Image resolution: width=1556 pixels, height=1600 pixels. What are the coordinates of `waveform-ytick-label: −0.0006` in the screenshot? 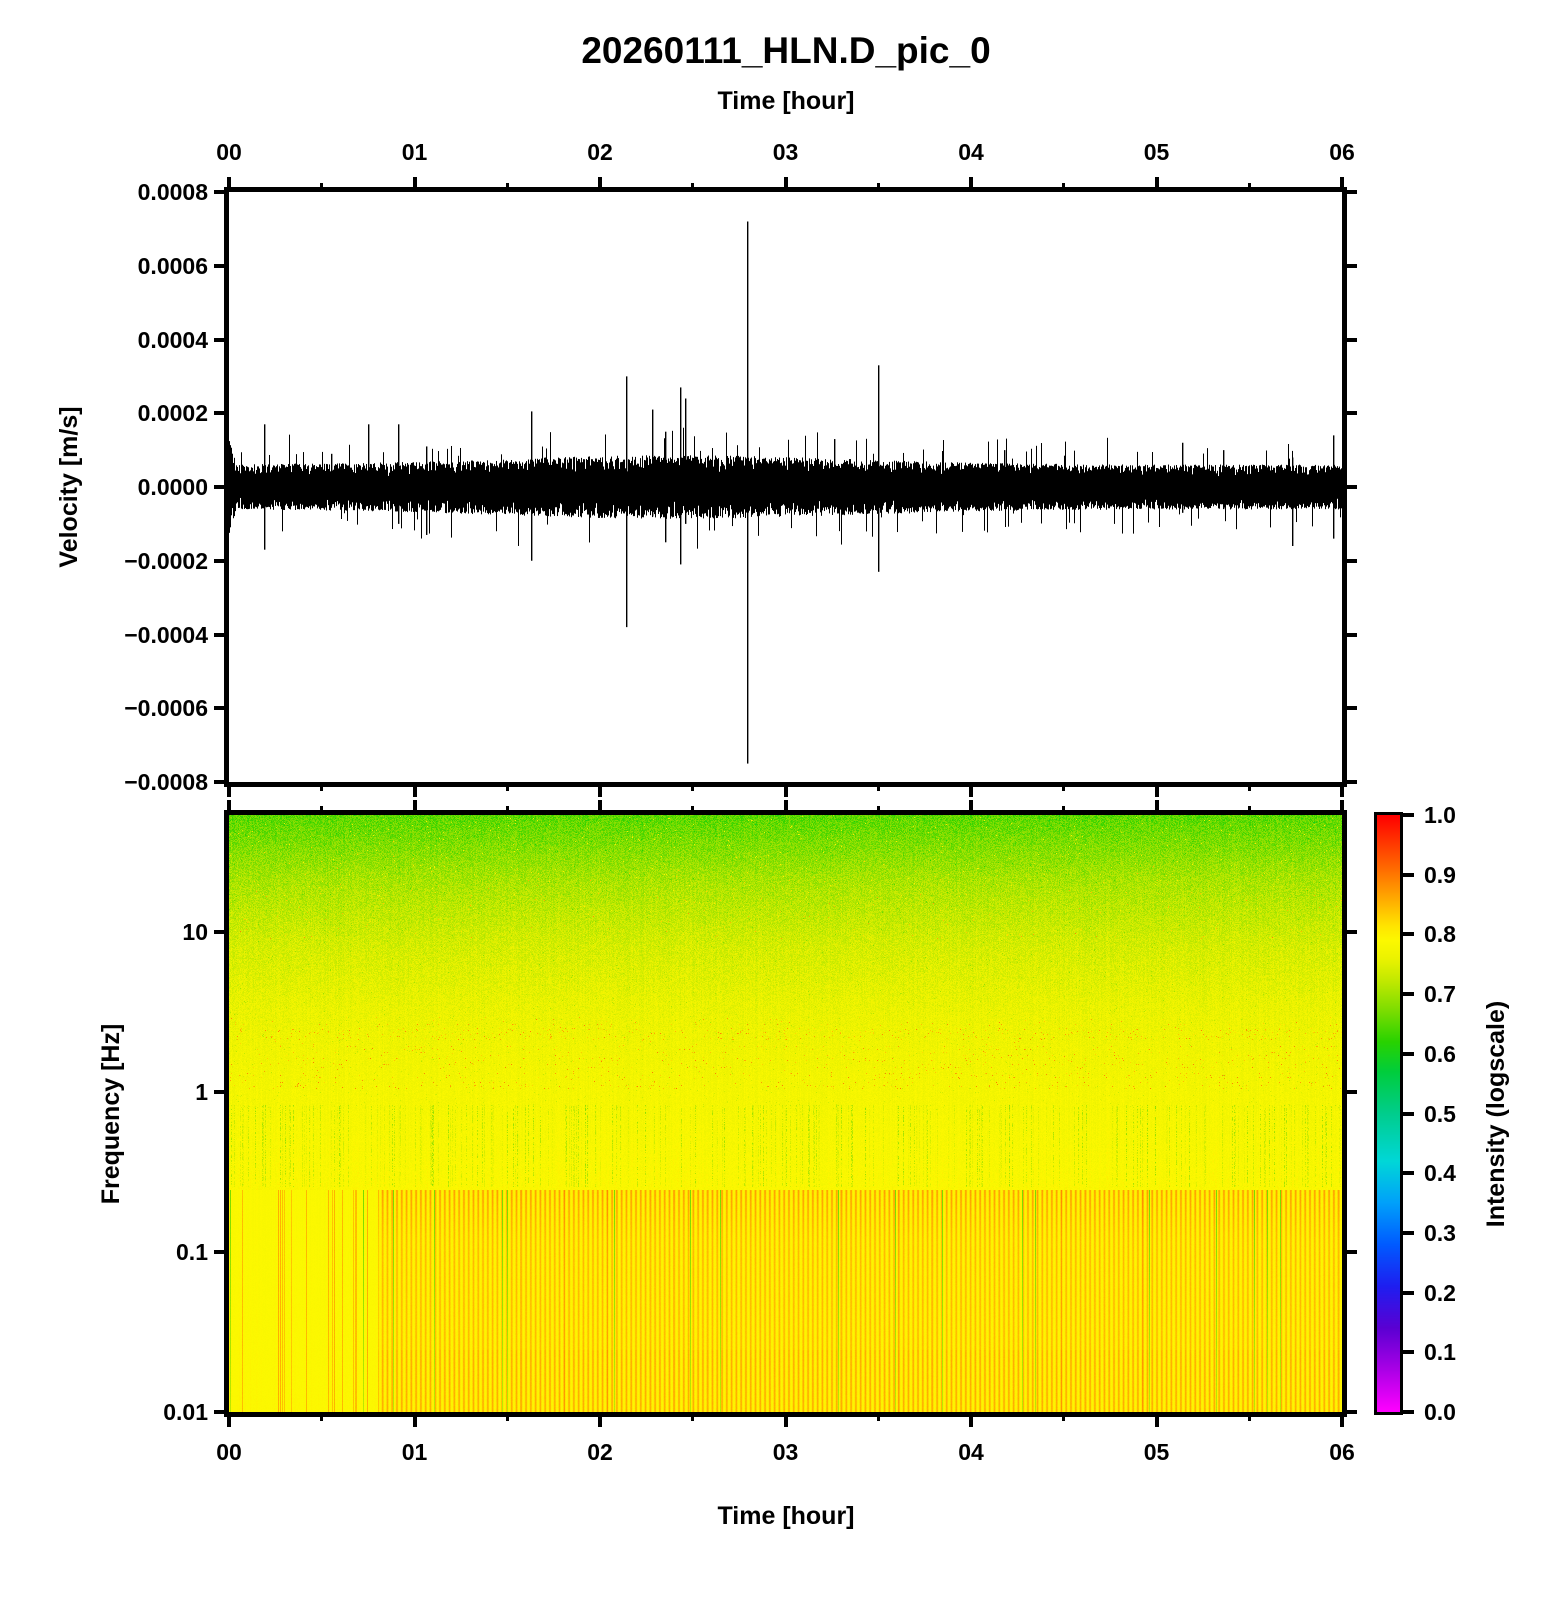 It's located at (166, 708).